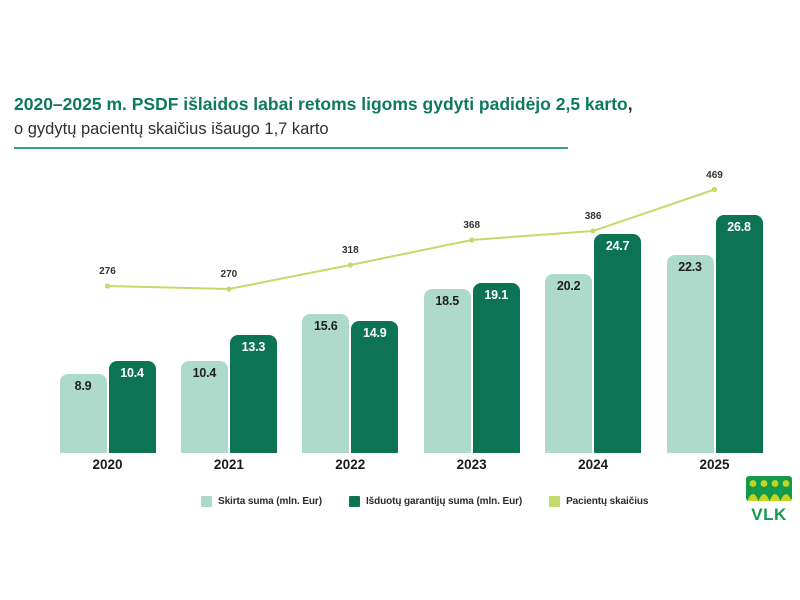 Image resolution: width=800 pixels, height=600 pixels. What do you see at coordinates (375, 333) in the screenshot?
I see `bar-value-label: 14.9` at bounding box center [375, 333].